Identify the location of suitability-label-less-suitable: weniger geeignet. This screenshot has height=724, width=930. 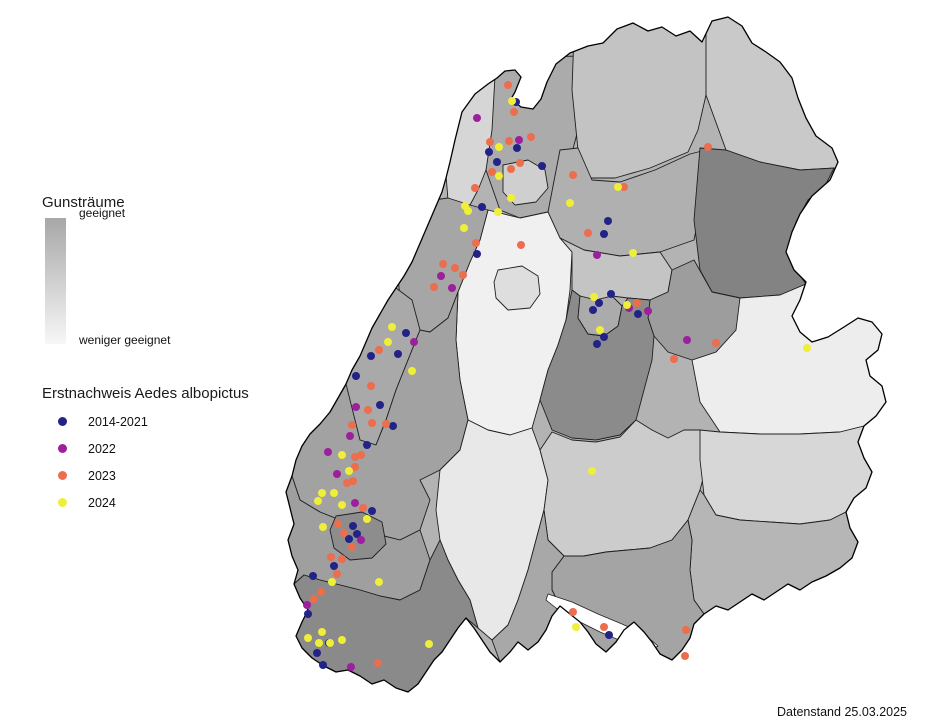
(125, 340).